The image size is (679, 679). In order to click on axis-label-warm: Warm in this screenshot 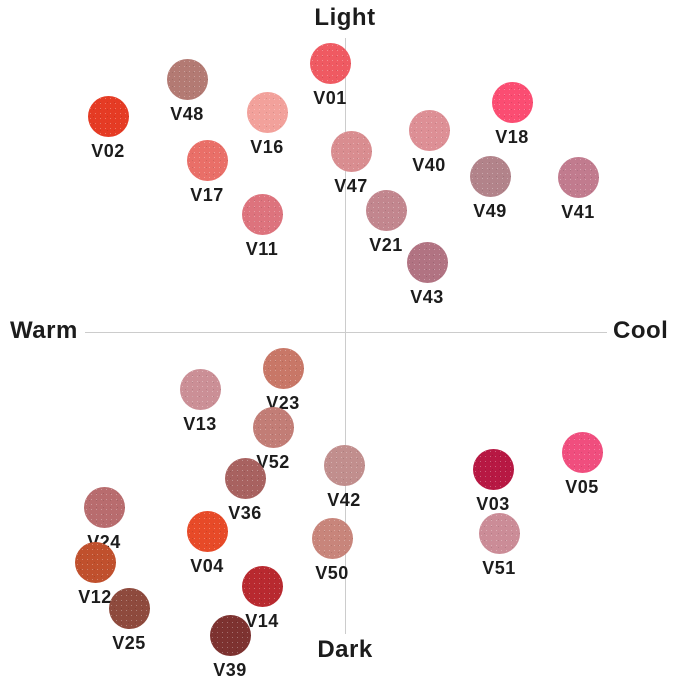, I will do `click(44, 330)`.